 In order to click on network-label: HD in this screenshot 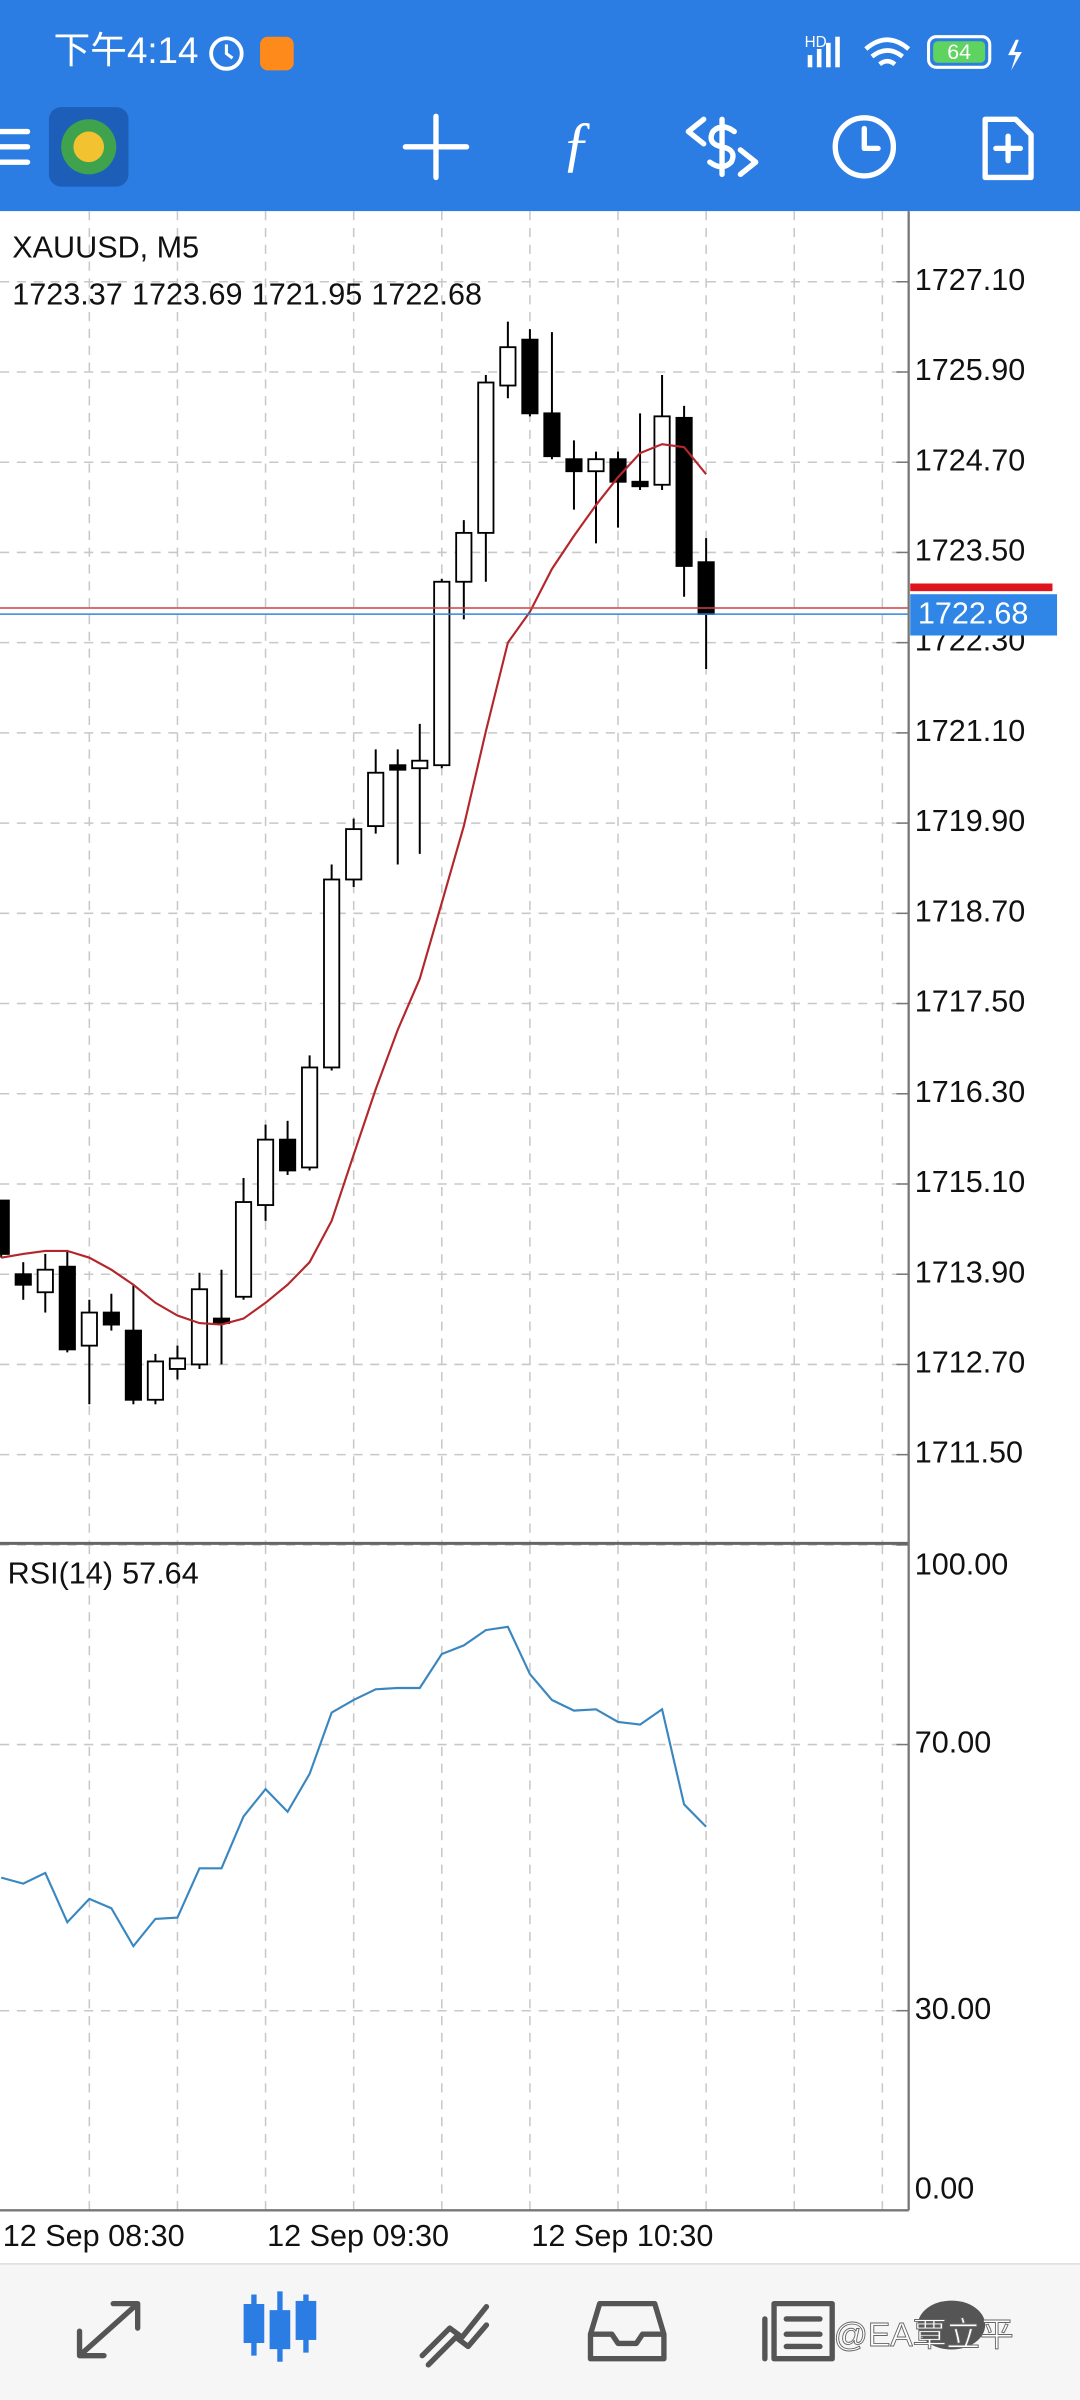, I will do `click(816, 42)`.